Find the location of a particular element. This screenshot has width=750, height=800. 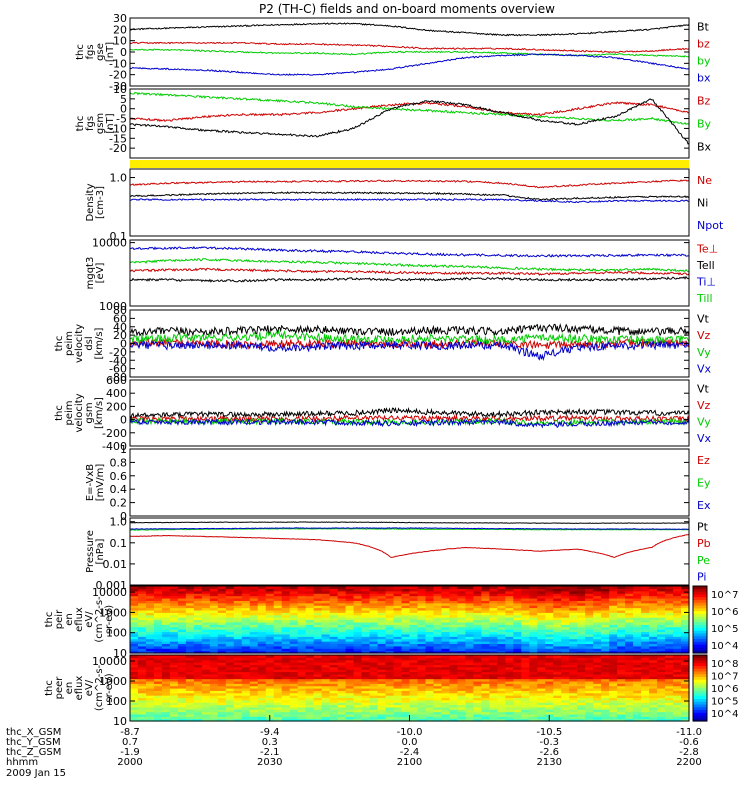

colorbar-tick-label: 10^4 is located at coordinates (724, 646).